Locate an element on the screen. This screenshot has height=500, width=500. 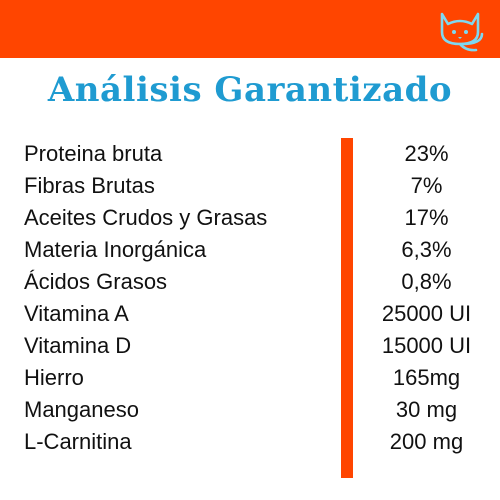
row-label: Fibras Brutas is located at coordinates (89, 185).